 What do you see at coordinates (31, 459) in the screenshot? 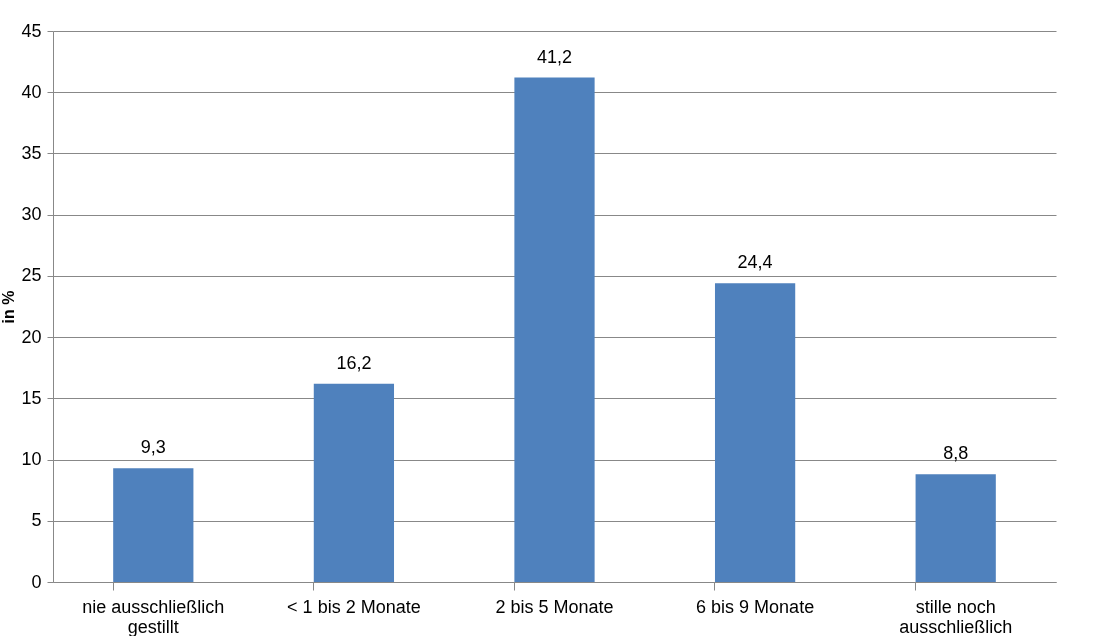
I see `y-tick-label: 10` at bounding box center [31, 459].